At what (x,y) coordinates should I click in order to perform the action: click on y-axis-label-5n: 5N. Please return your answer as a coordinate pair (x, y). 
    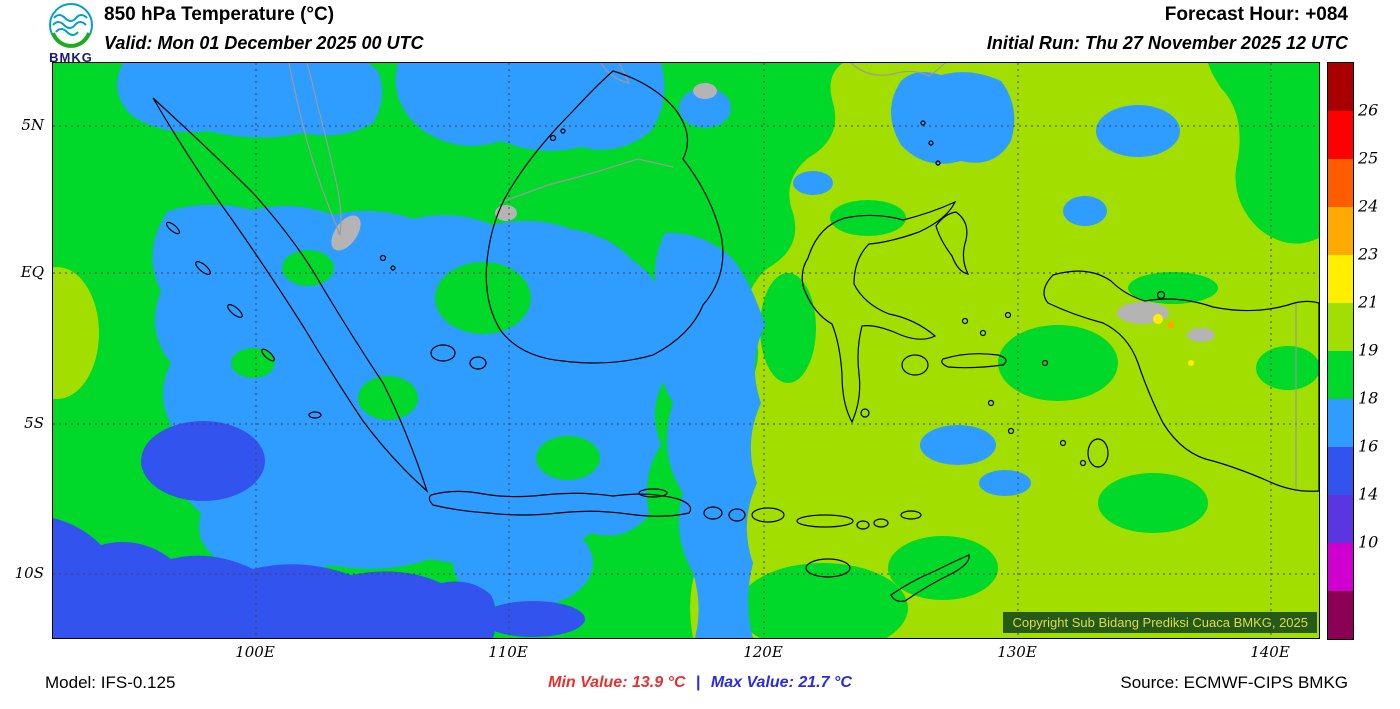
    Looking at the image, I should click on (32, 125).